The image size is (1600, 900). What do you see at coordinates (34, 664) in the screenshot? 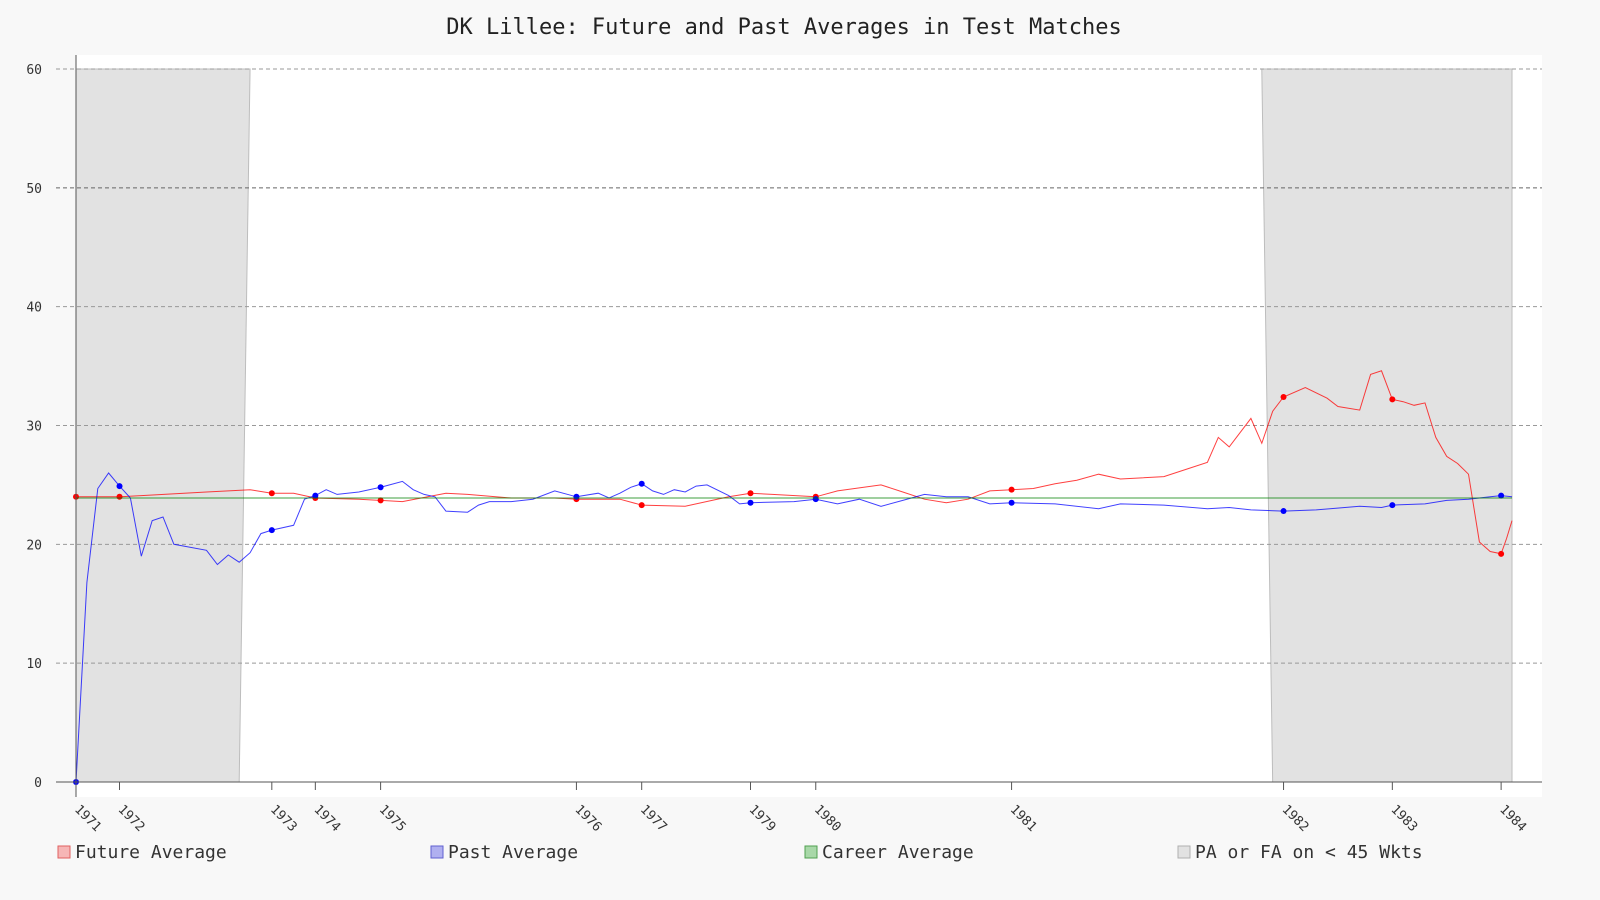
I see `y-tick-label-10: 10` at bounding box center [34, 664].